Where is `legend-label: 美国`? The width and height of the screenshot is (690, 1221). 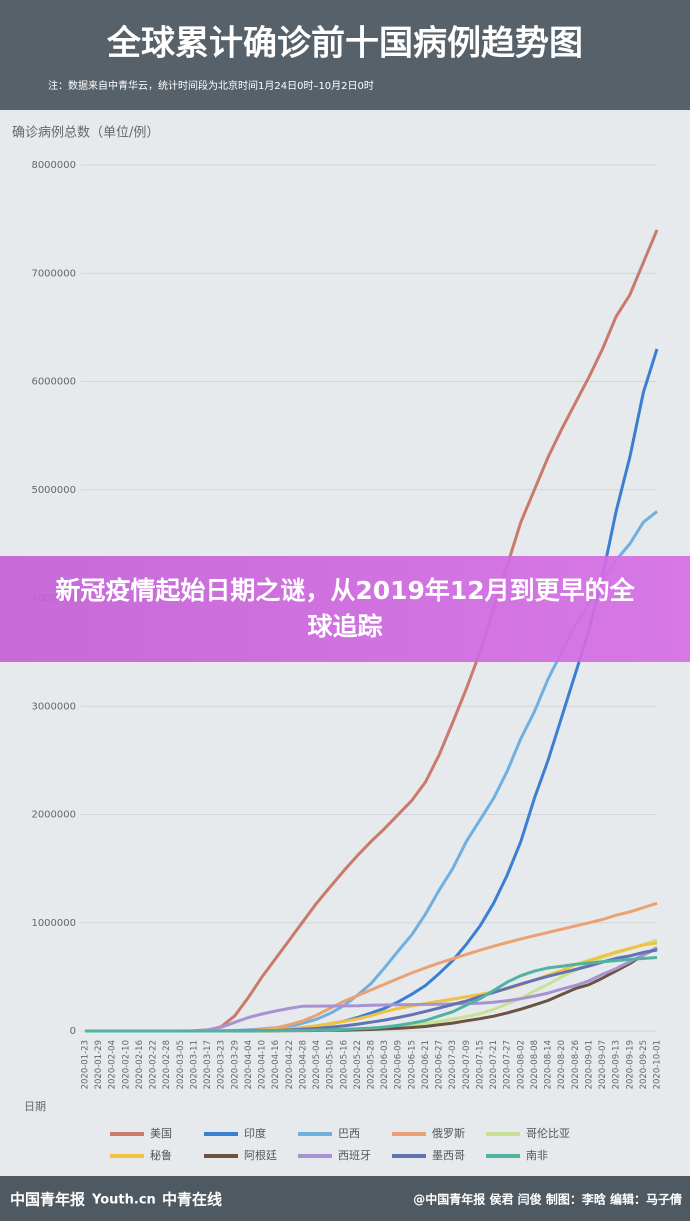
legend-label: 美国 is located at coordinates (161, 1133).